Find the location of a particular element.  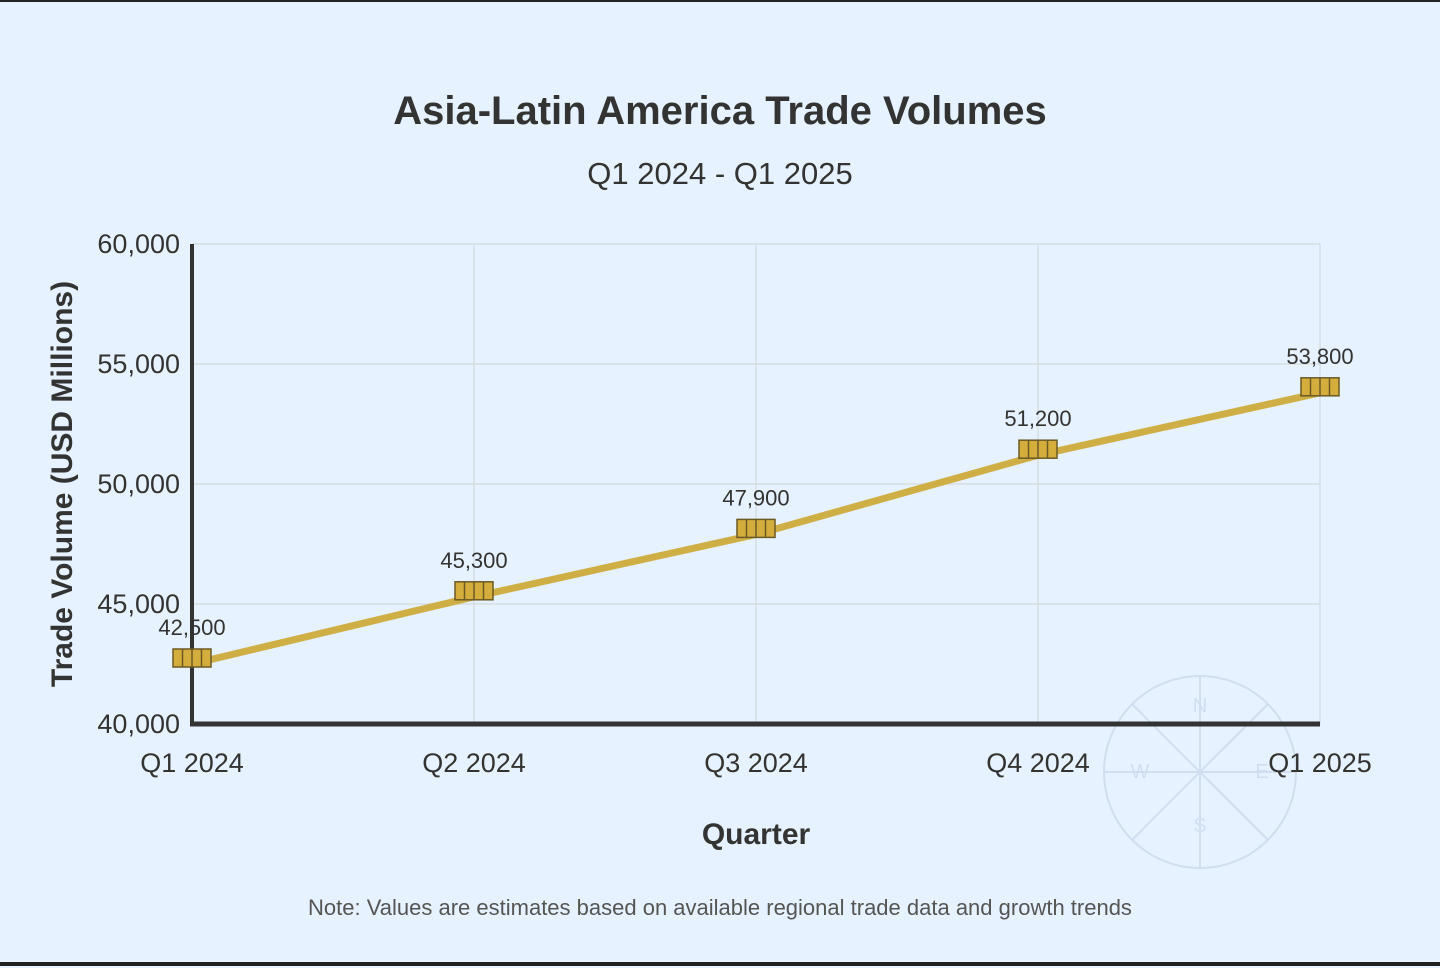

y-axis-title: Trade Volume (USD Millions) is located at coordinates (62, 484).